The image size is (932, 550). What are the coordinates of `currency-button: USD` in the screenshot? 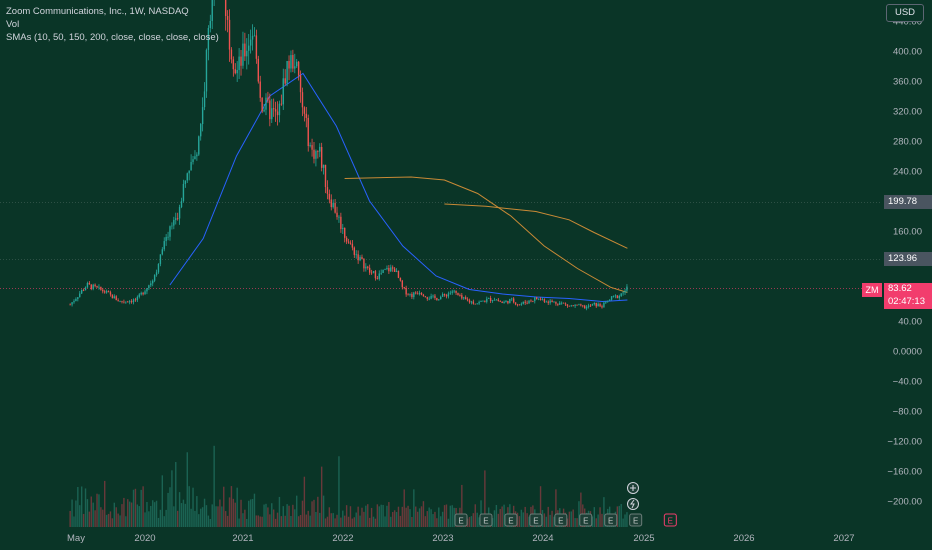 It's located at (905, 13).